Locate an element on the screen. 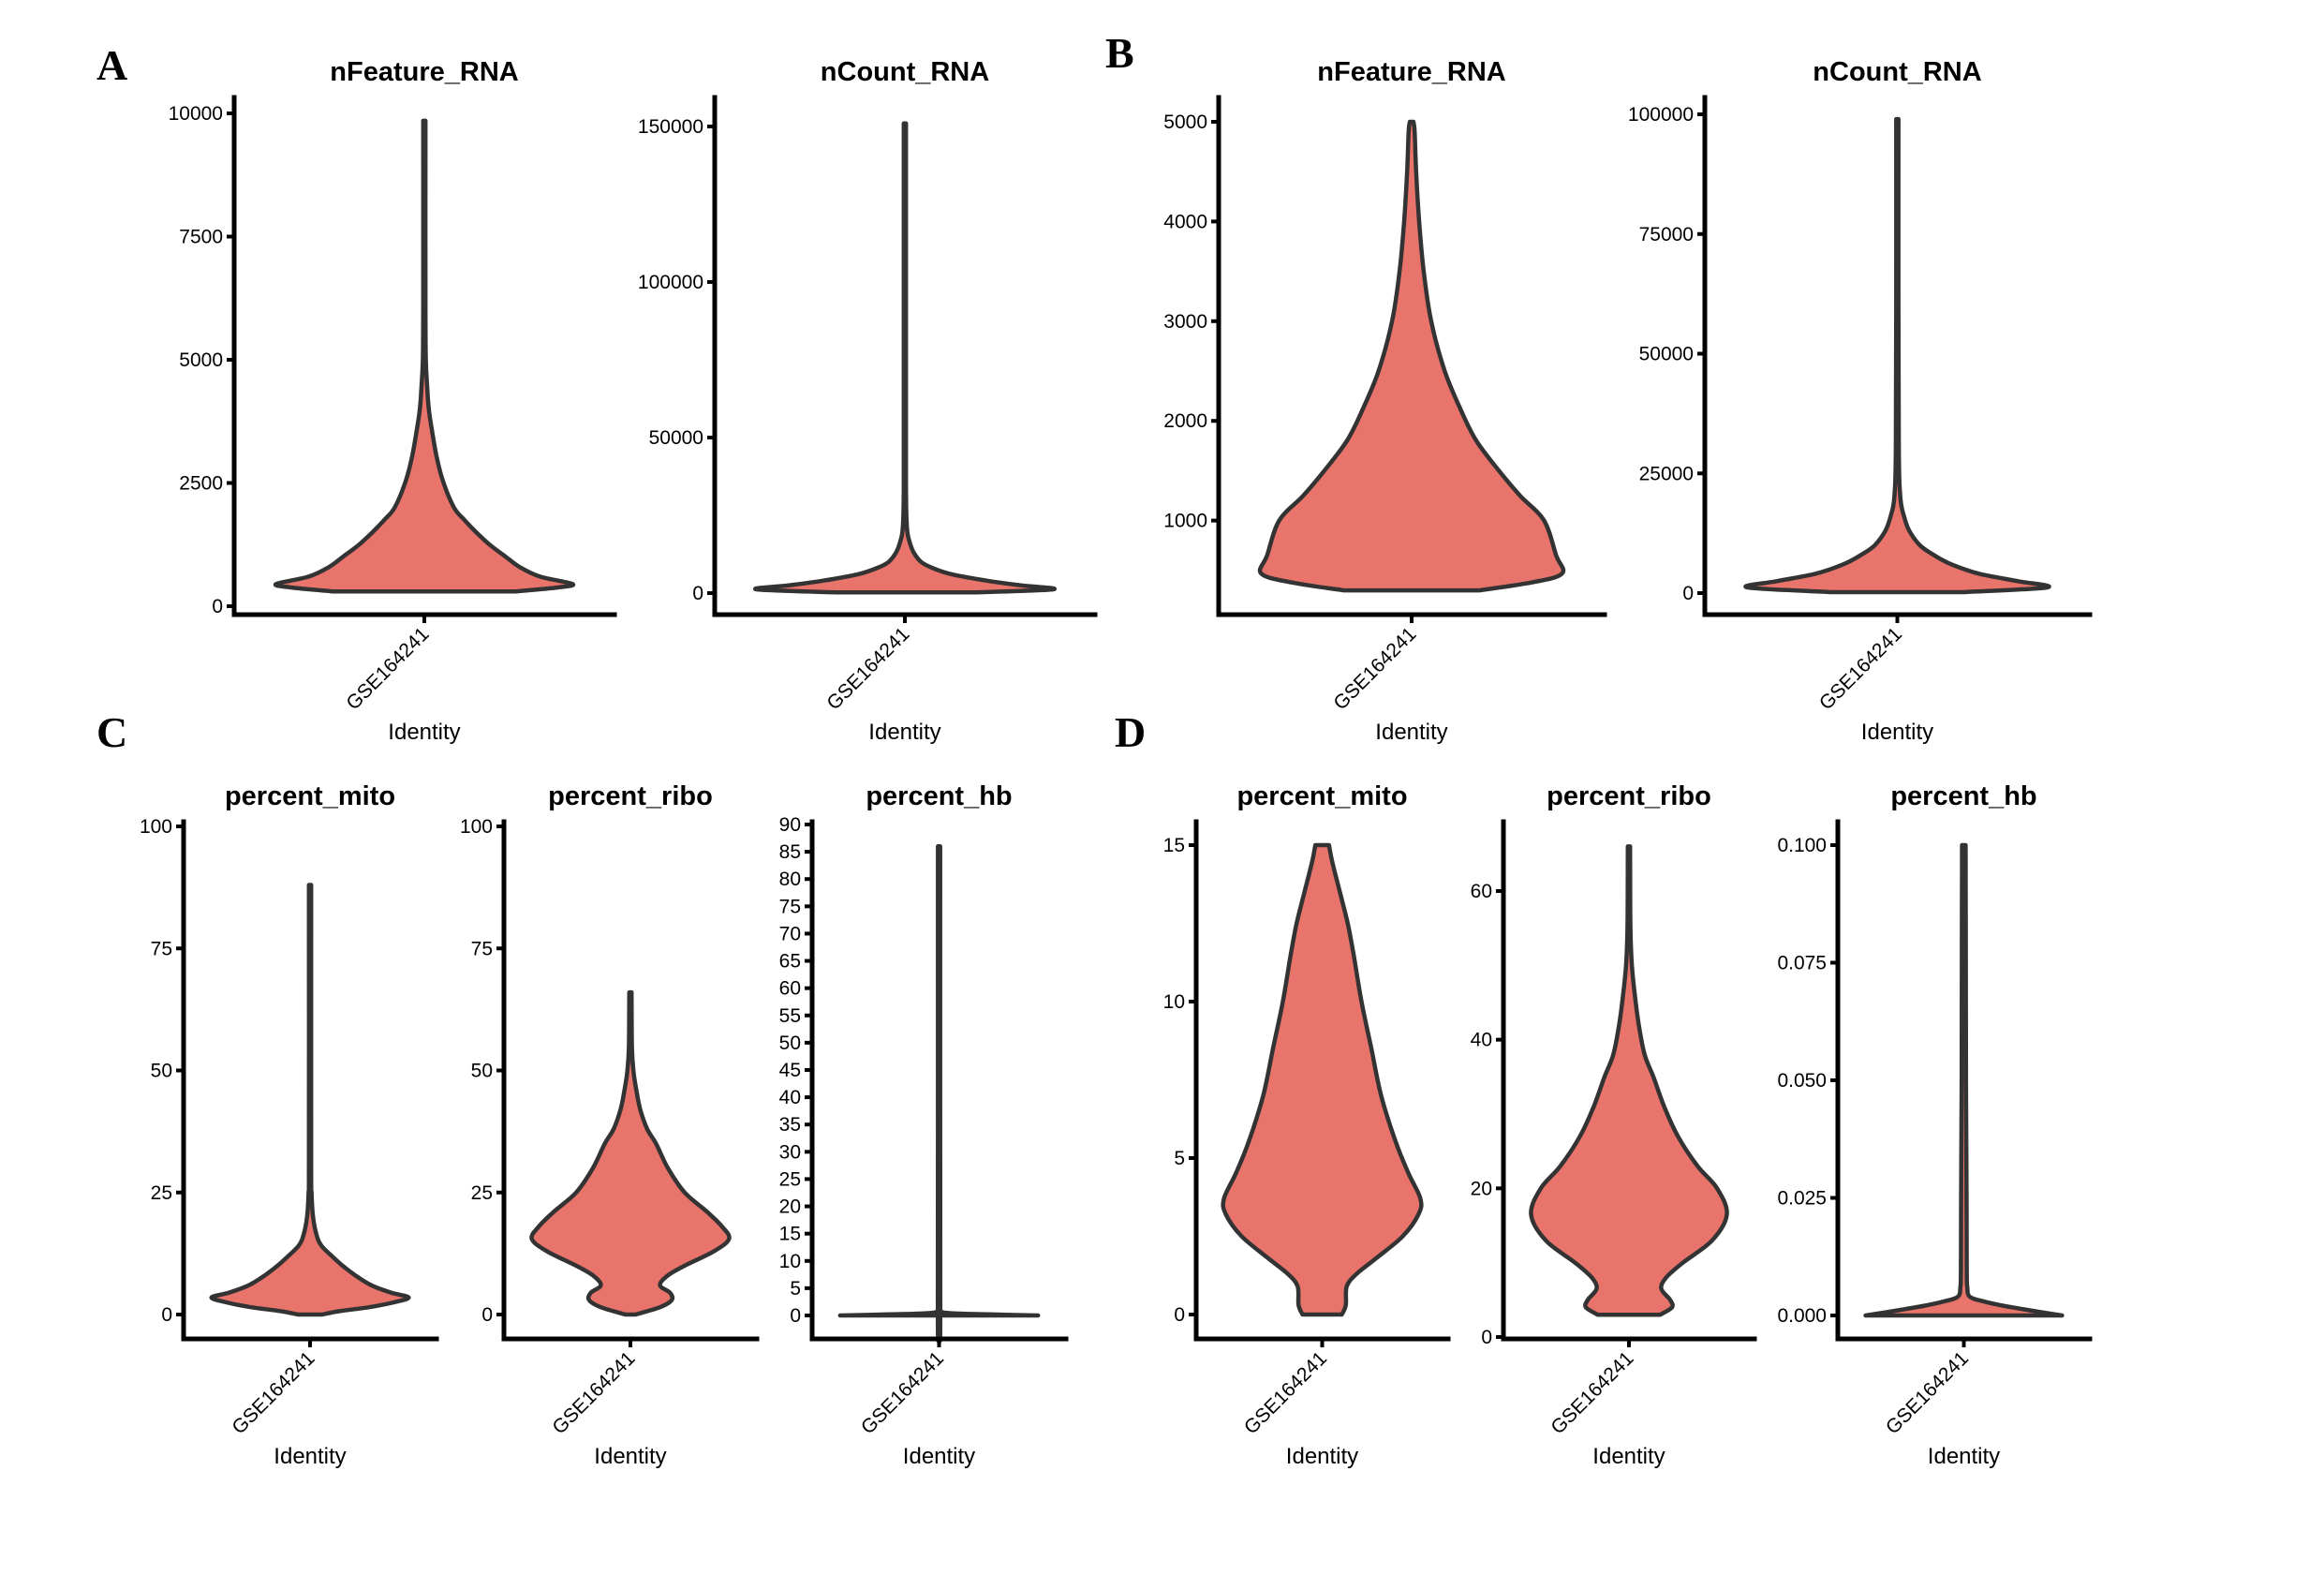  y-tick-label: 4000 is located at coordinates (1185, 221).